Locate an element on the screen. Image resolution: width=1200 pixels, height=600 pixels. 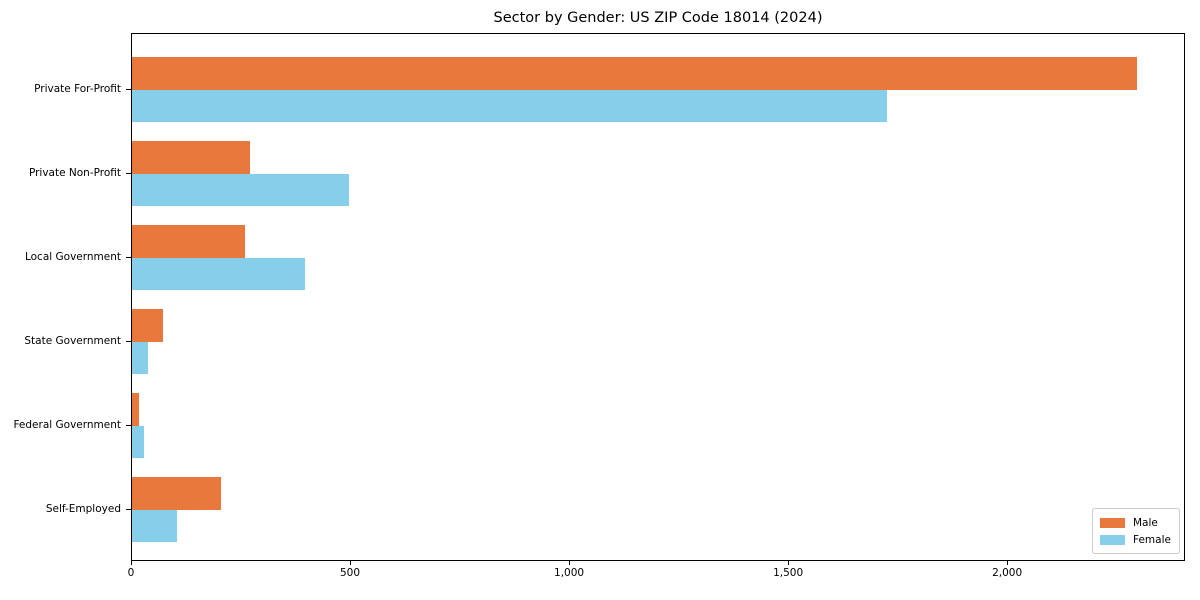
y-axis-category-label: Private For-Profit is located at coordinates (77, 88).